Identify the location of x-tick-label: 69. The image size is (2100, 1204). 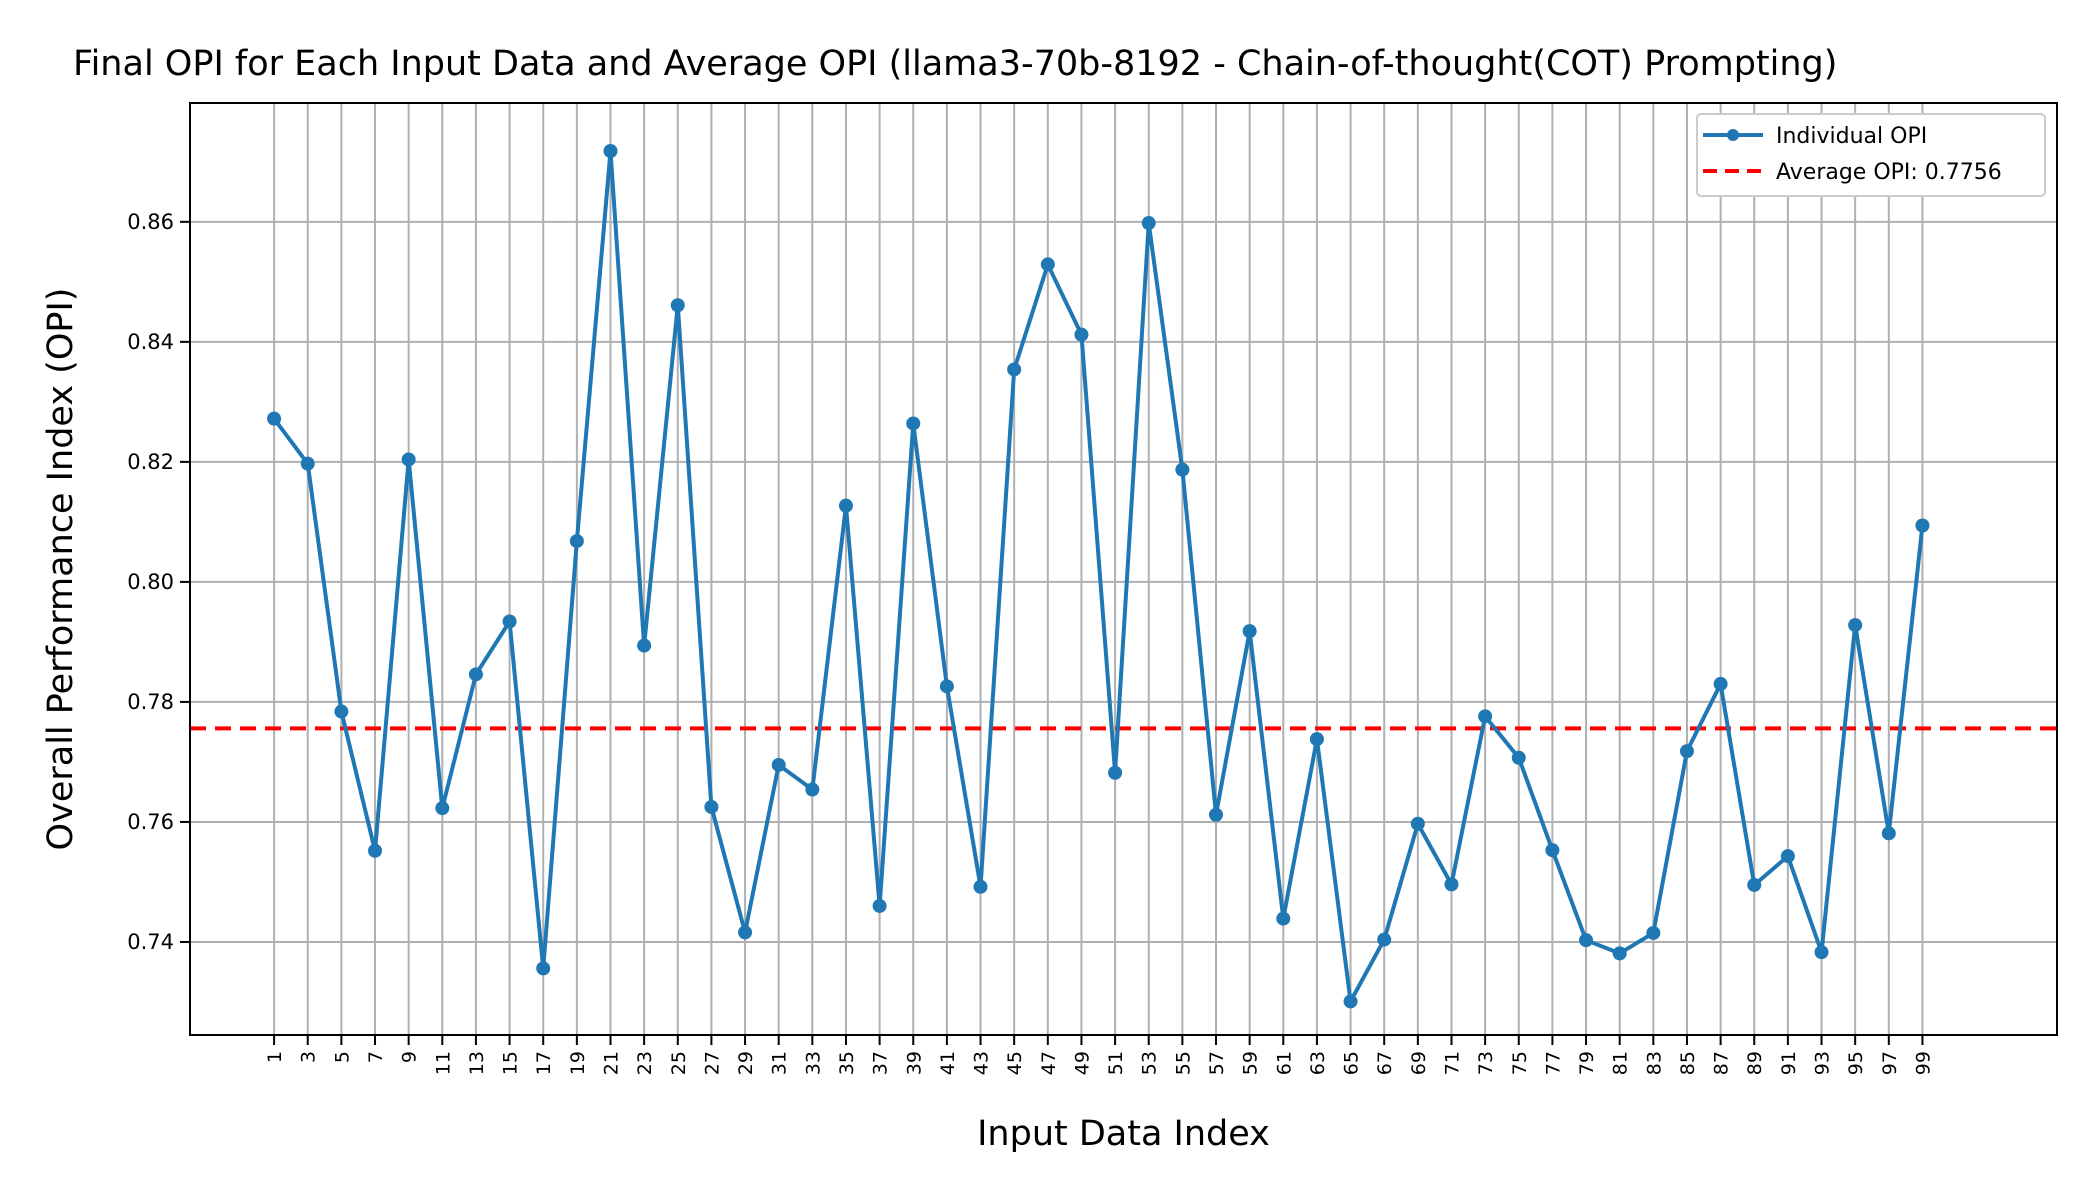
(1419, 1063).